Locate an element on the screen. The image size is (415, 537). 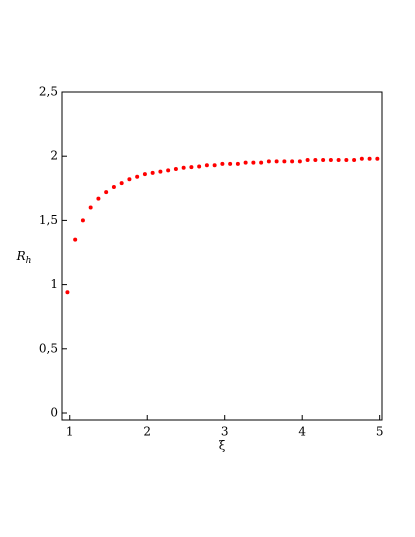
x-tick-label: 4 is located at coordinates (302, 432).